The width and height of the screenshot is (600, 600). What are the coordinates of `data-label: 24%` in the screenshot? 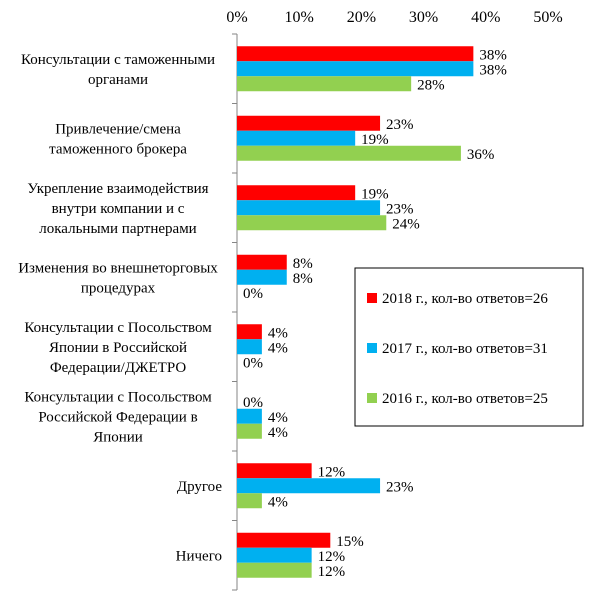 It's located at (406, 224).